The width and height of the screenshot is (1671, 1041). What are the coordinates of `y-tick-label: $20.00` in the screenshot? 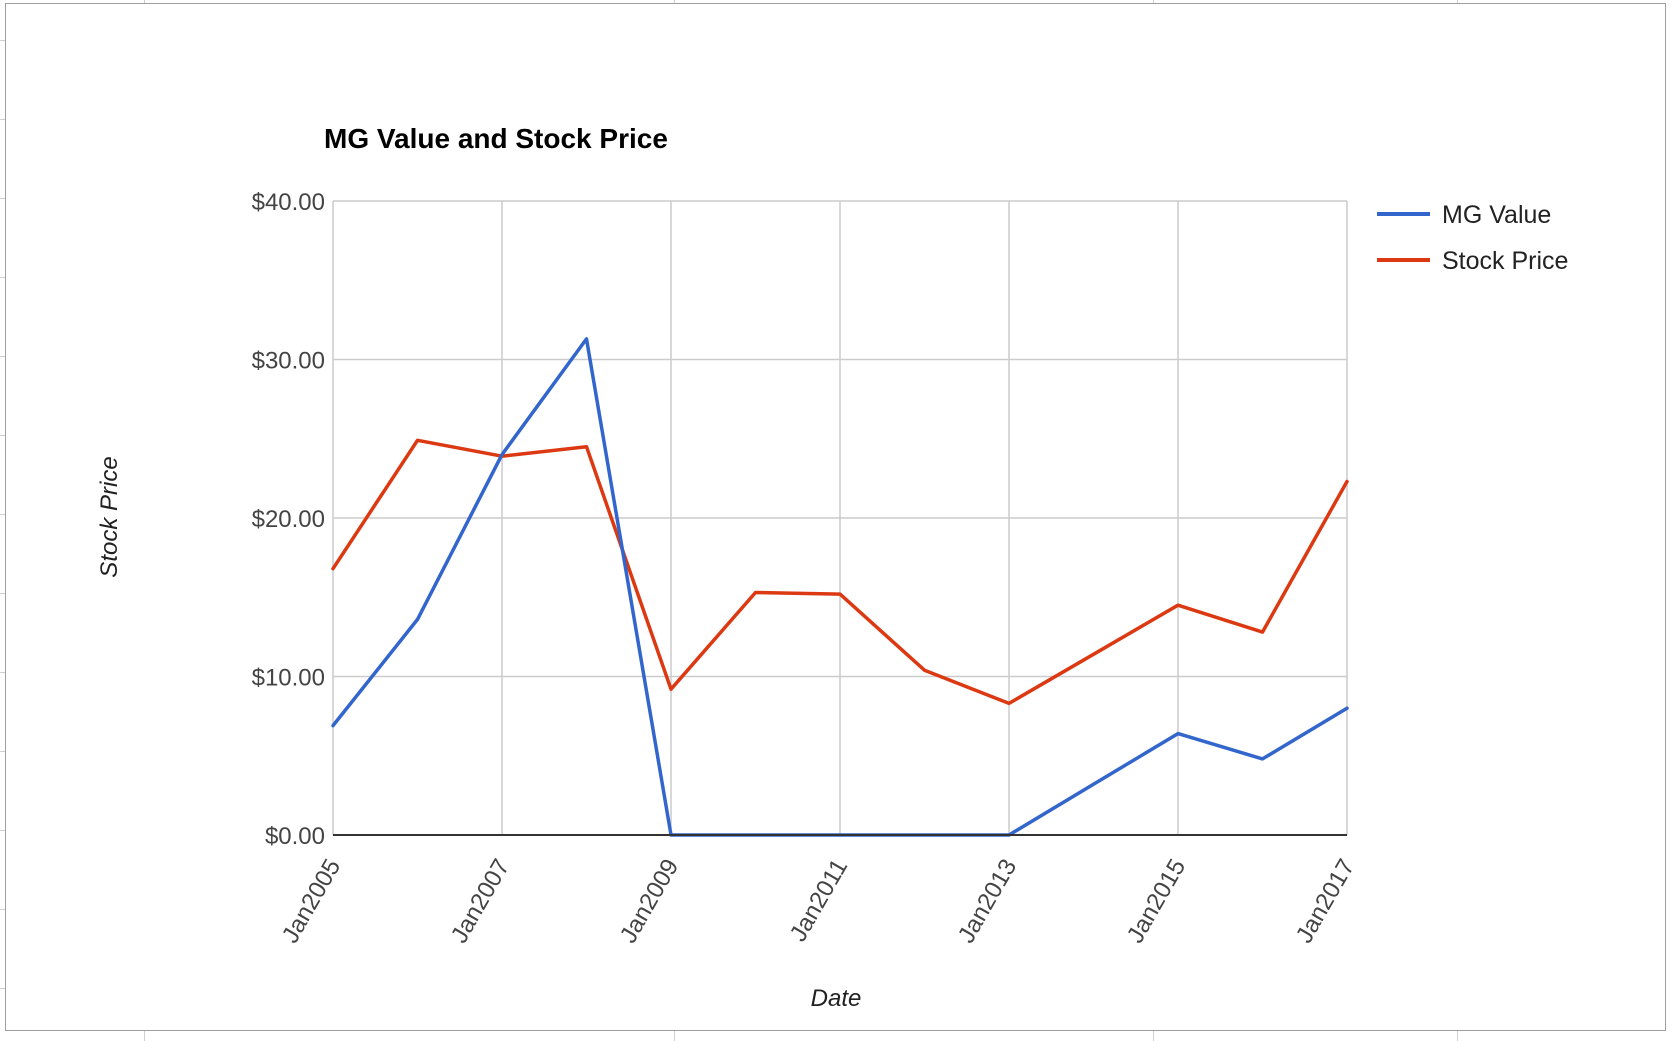 It's located at (288, 519).